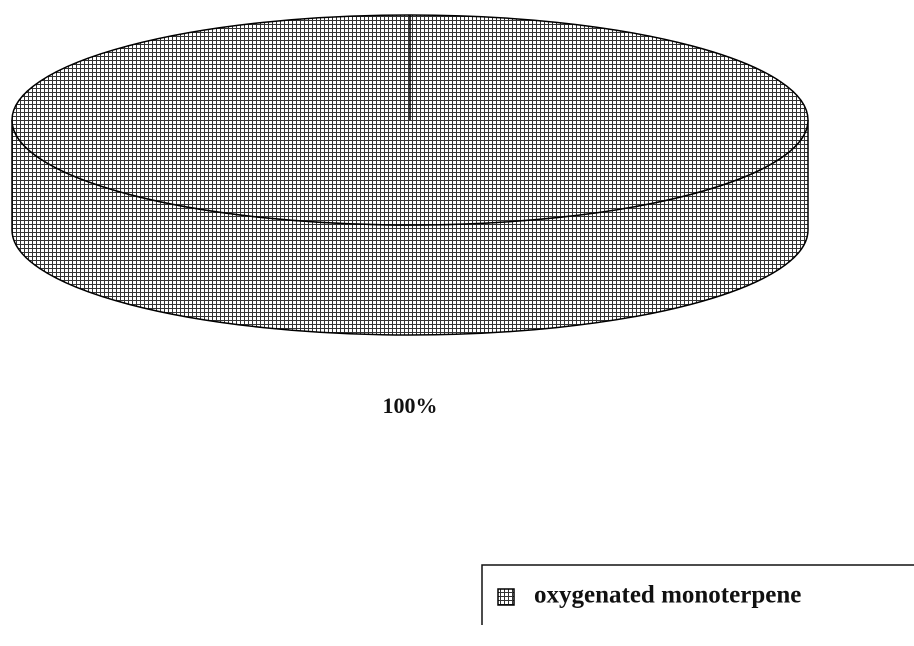  I want to click on legend-label: oxygenated monoterpene, so click(667, 595).